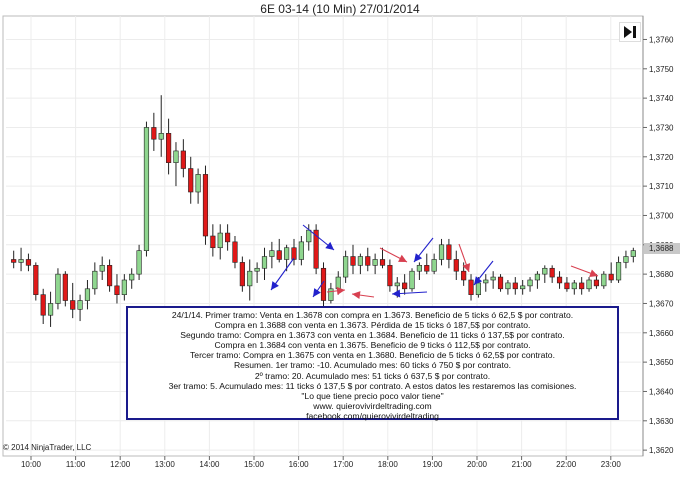  I want to click on x-tick-label: 18:00, so click(388, 464).